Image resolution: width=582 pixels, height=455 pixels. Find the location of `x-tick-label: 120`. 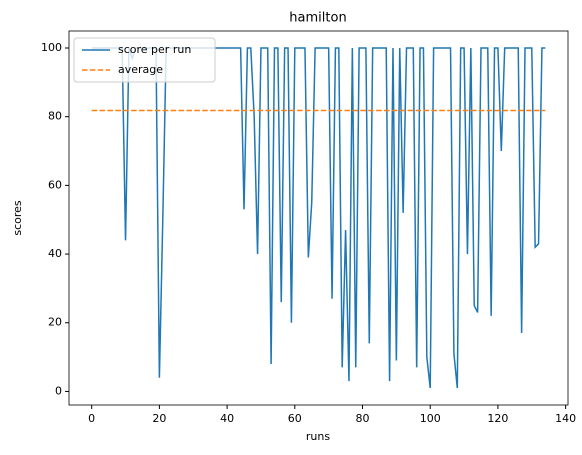

x-tick-label: 120 is located at coordinates (497, 418).